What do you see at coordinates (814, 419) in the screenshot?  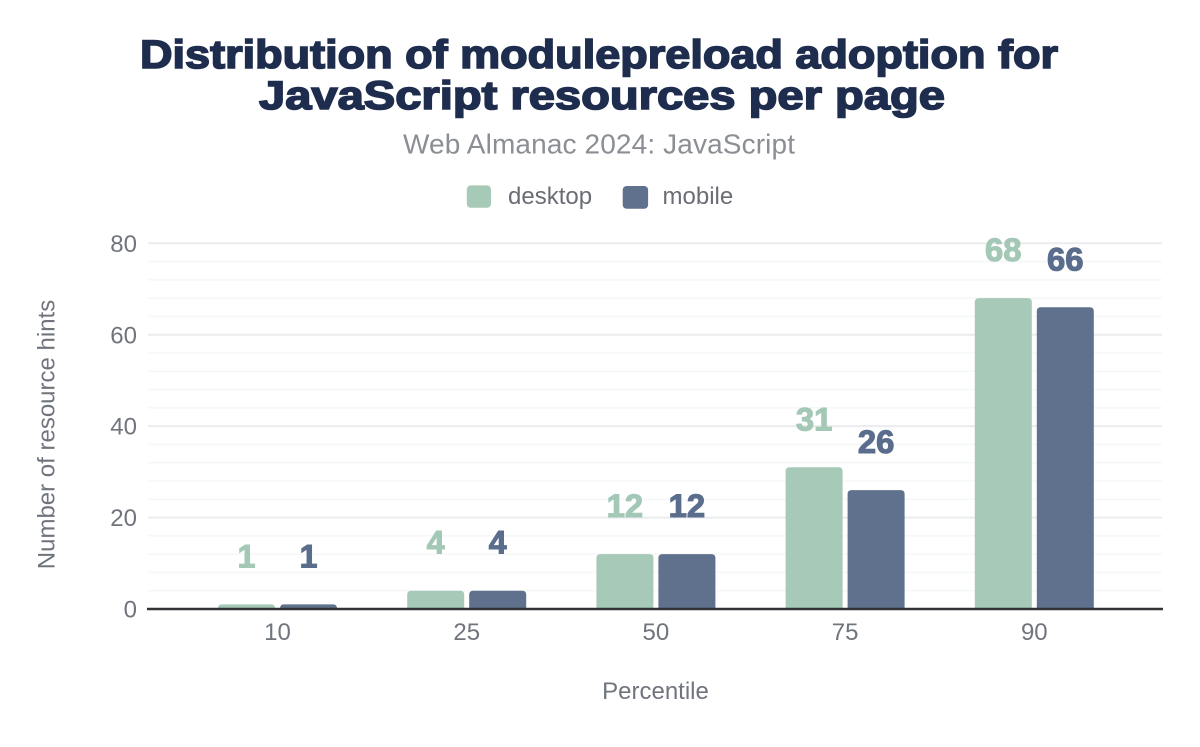 I see `svg-text: 31` at bounding box center [814, 419].